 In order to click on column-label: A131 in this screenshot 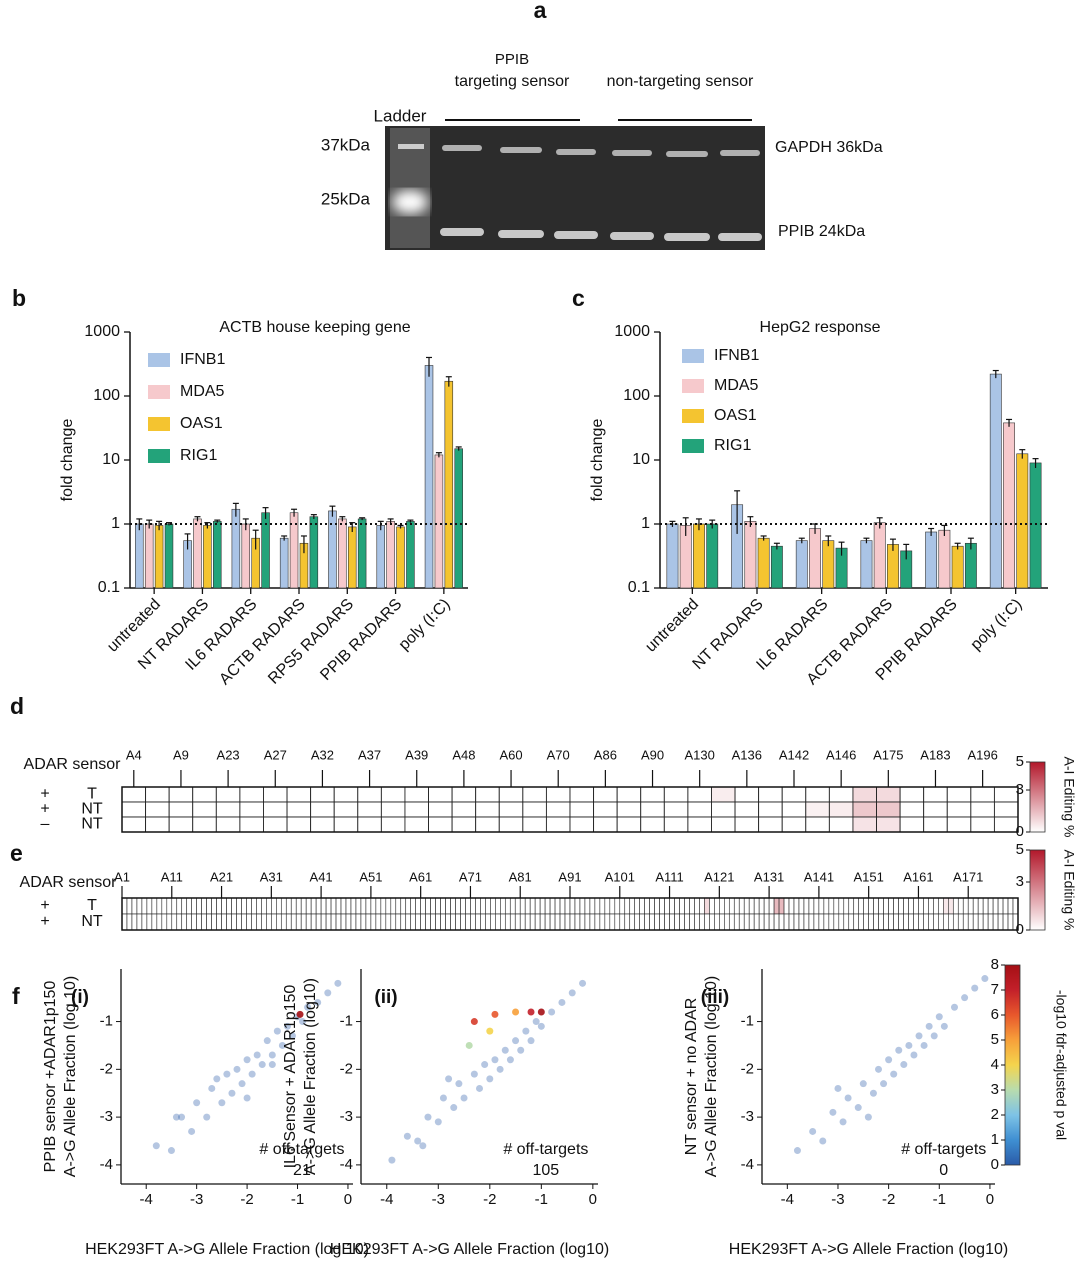, I will do `click(769, 876)`.